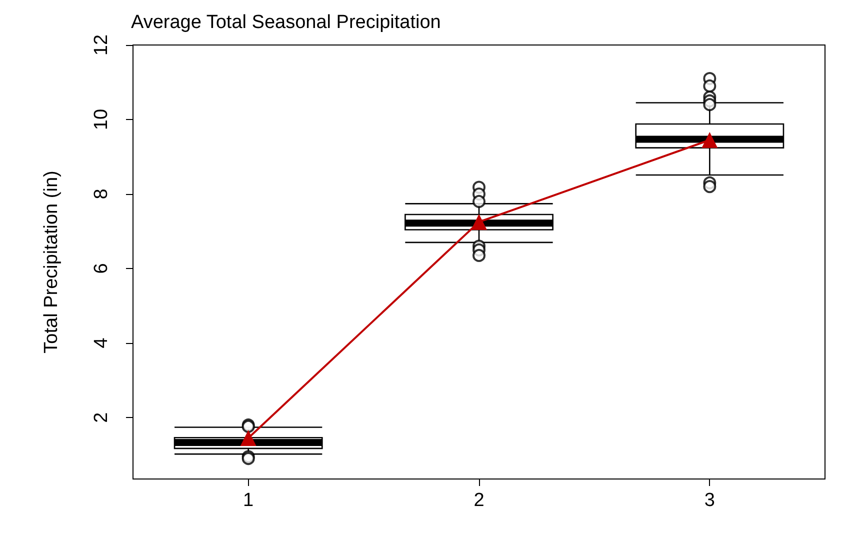  What do you see at coordinates (101, 45) in the screenshot?
I see `y-tick-label: 12` at bounding box center [101, 45].